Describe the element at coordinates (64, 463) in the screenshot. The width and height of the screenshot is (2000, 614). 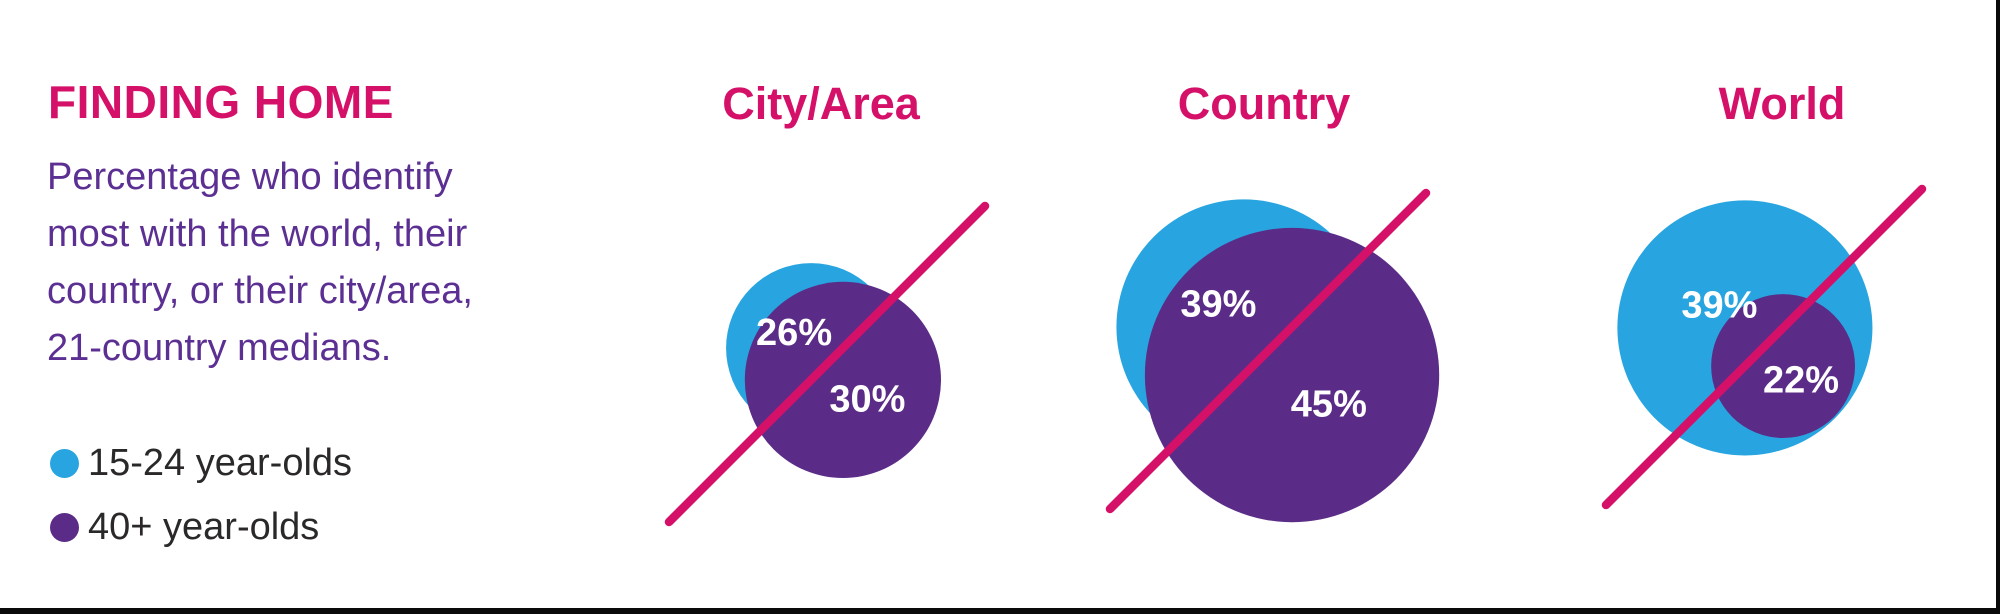
I see `youth-legend-dot-icon` at that location.